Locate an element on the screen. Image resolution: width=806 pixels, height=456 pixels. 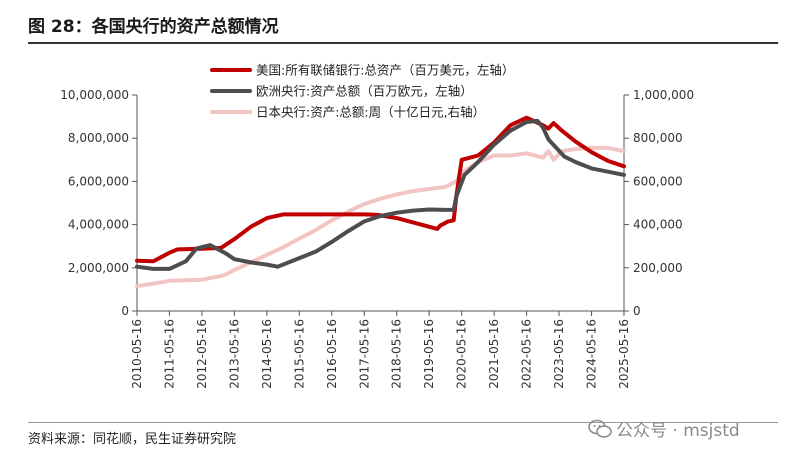
x-tick-label: 2012-05-16 is located at coordinates (202, 354).